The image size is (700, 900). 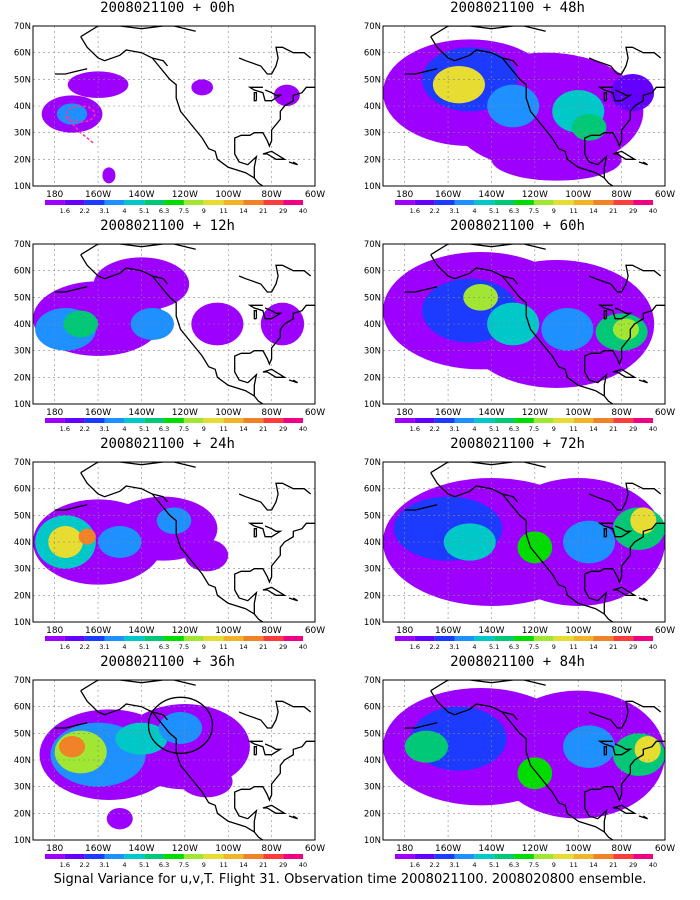 I want to click on colorbar-label: 7.5, so click(x=534, y=647).